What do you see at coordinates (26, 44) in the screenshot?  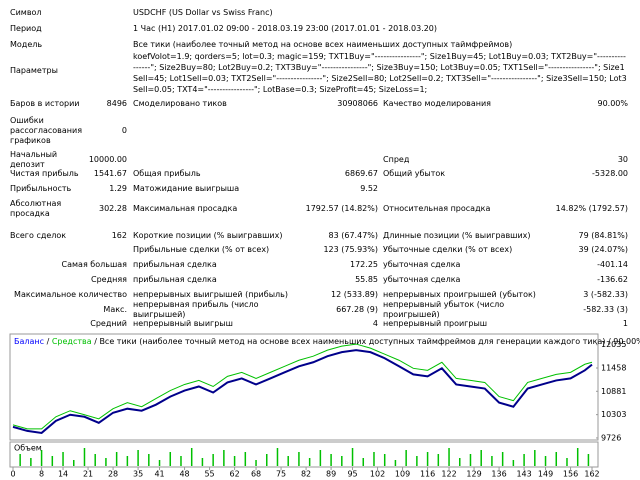 I see `info-label: Модель` at bounding box center [26, 44].